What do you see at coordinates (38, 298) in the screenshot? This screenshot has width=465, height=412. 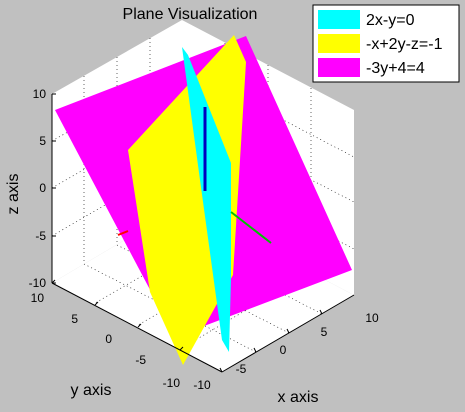 I see `y-tick-label: 10` at bounding box center [38, 298].